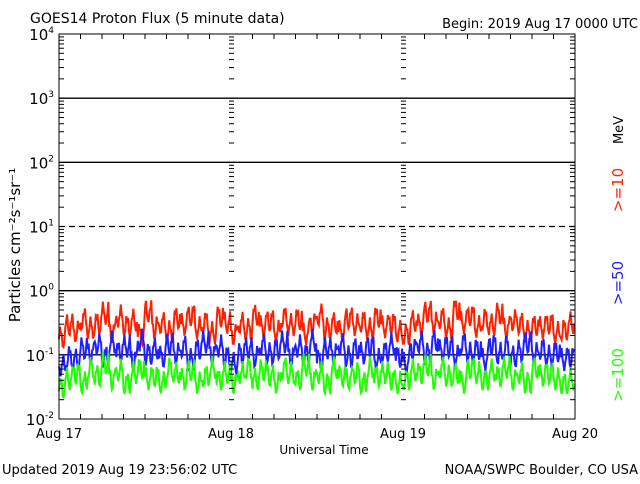 The height and width of the screenshot is (484, 640). What do you see at coordinates (119, 470) in the screenshot?
I see `updated-timestamp: Updated 2019 Aug 19 23:56:02 UTC` at bounding box center [119, 470].